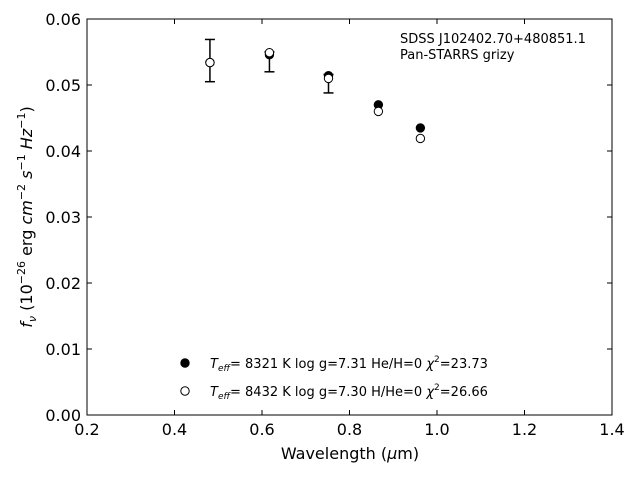 The width and height of the screenshot is (640, 480). What do you see at coordinates (185, 391) in the screenshot?
I see `legend-marker-open` at bounding box center [185, 391].